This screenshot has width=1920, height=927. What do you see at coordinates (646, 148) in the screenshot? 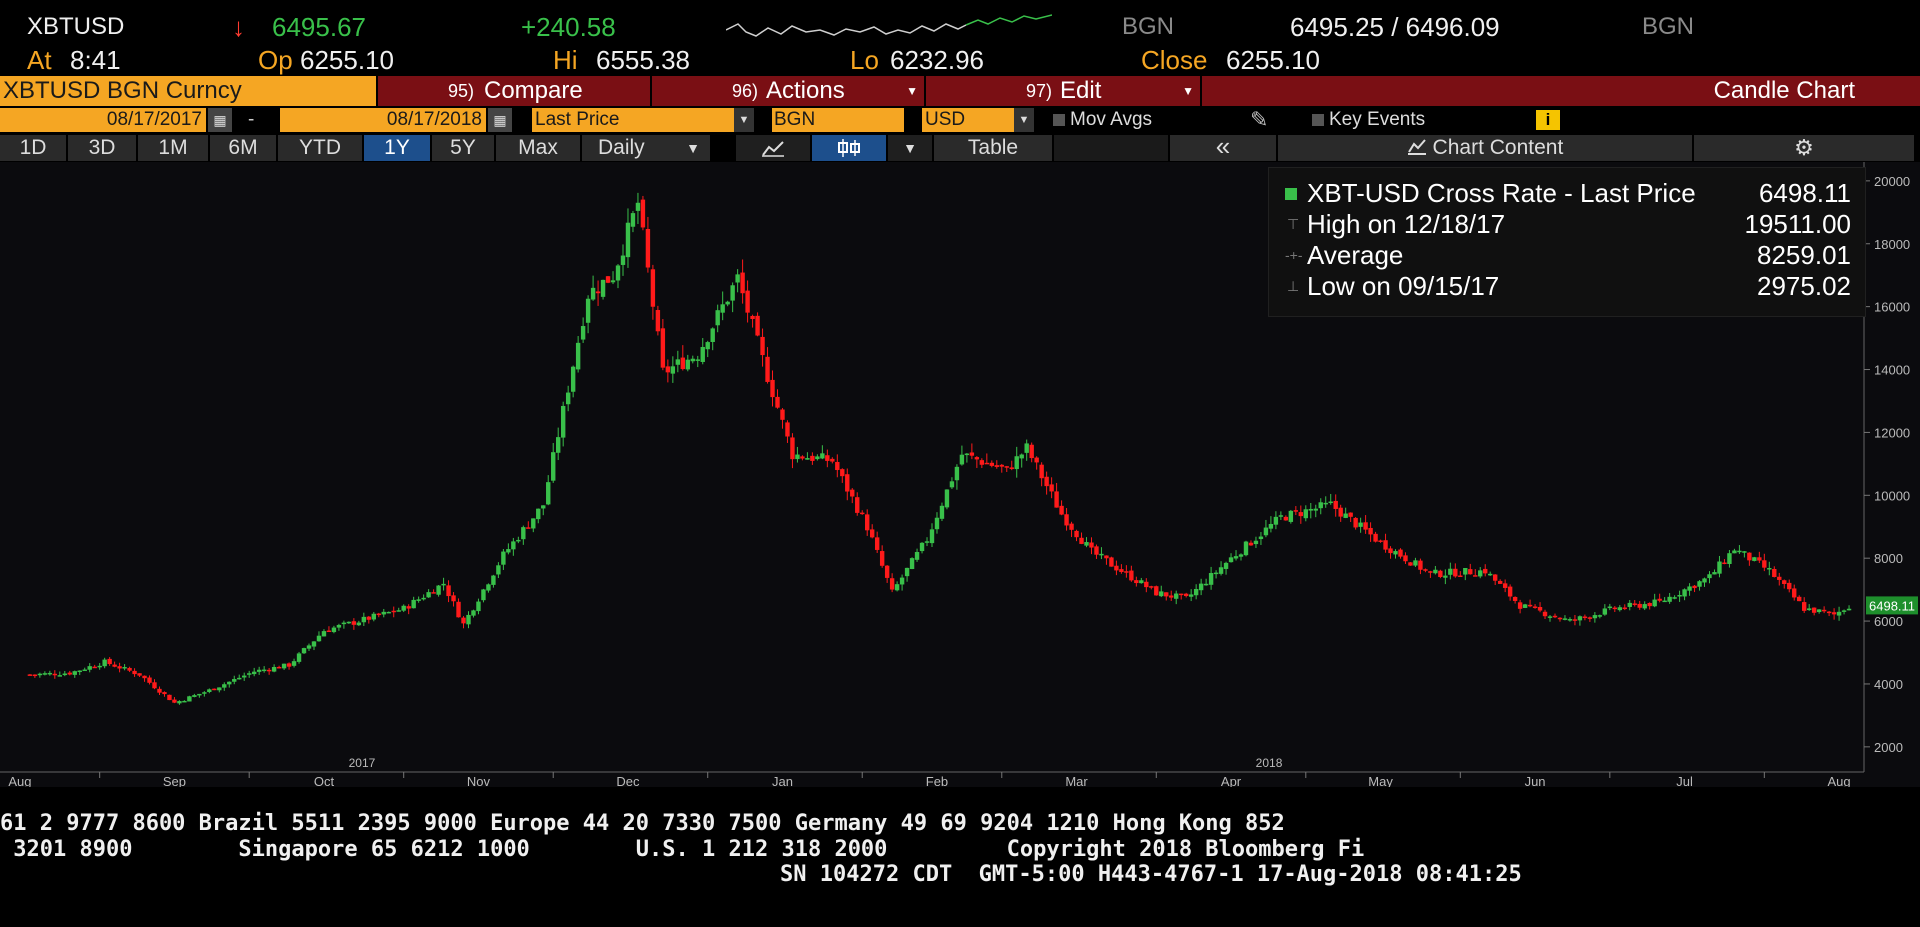
I see `frequency-select: Daily ▼` at bounding box center [646, 148].